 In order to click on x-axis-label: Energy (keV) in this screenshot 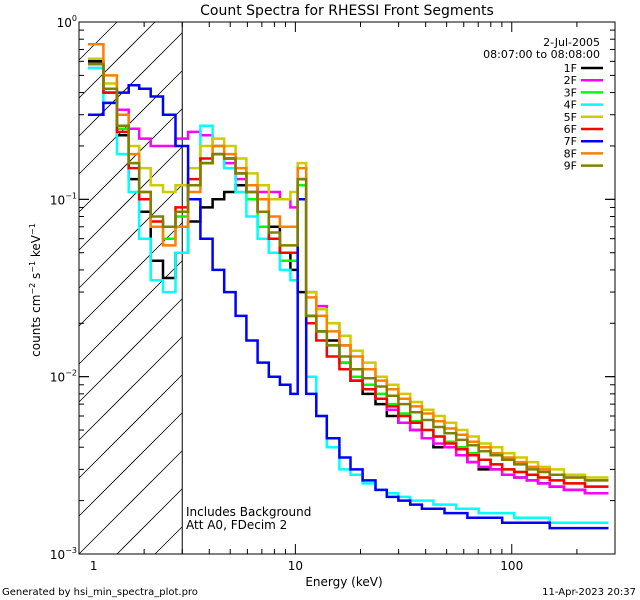, I will do `click(343, 582)`.